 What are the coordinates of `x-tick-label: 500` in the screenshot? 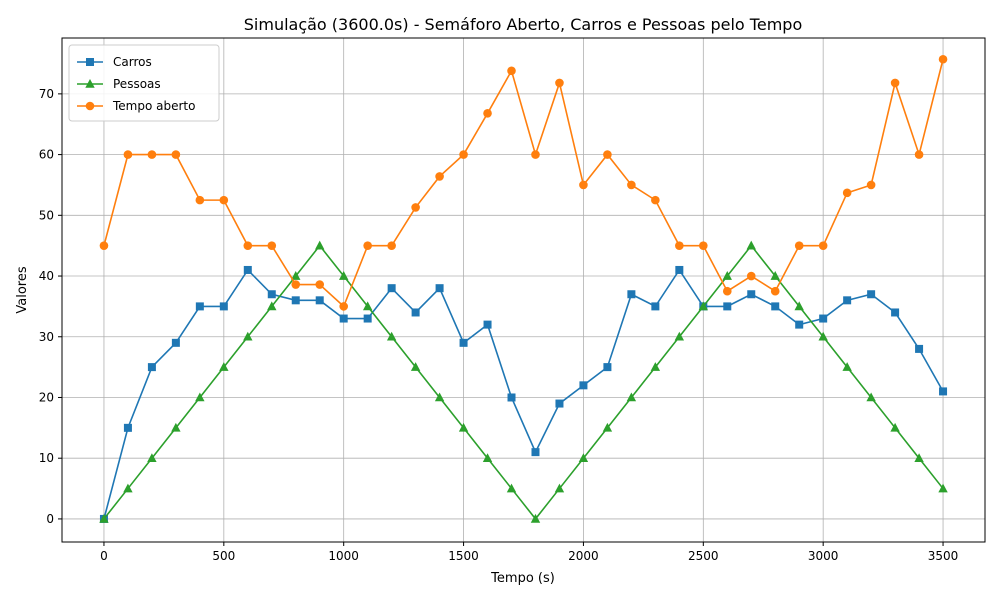 It's located at (223, 556).